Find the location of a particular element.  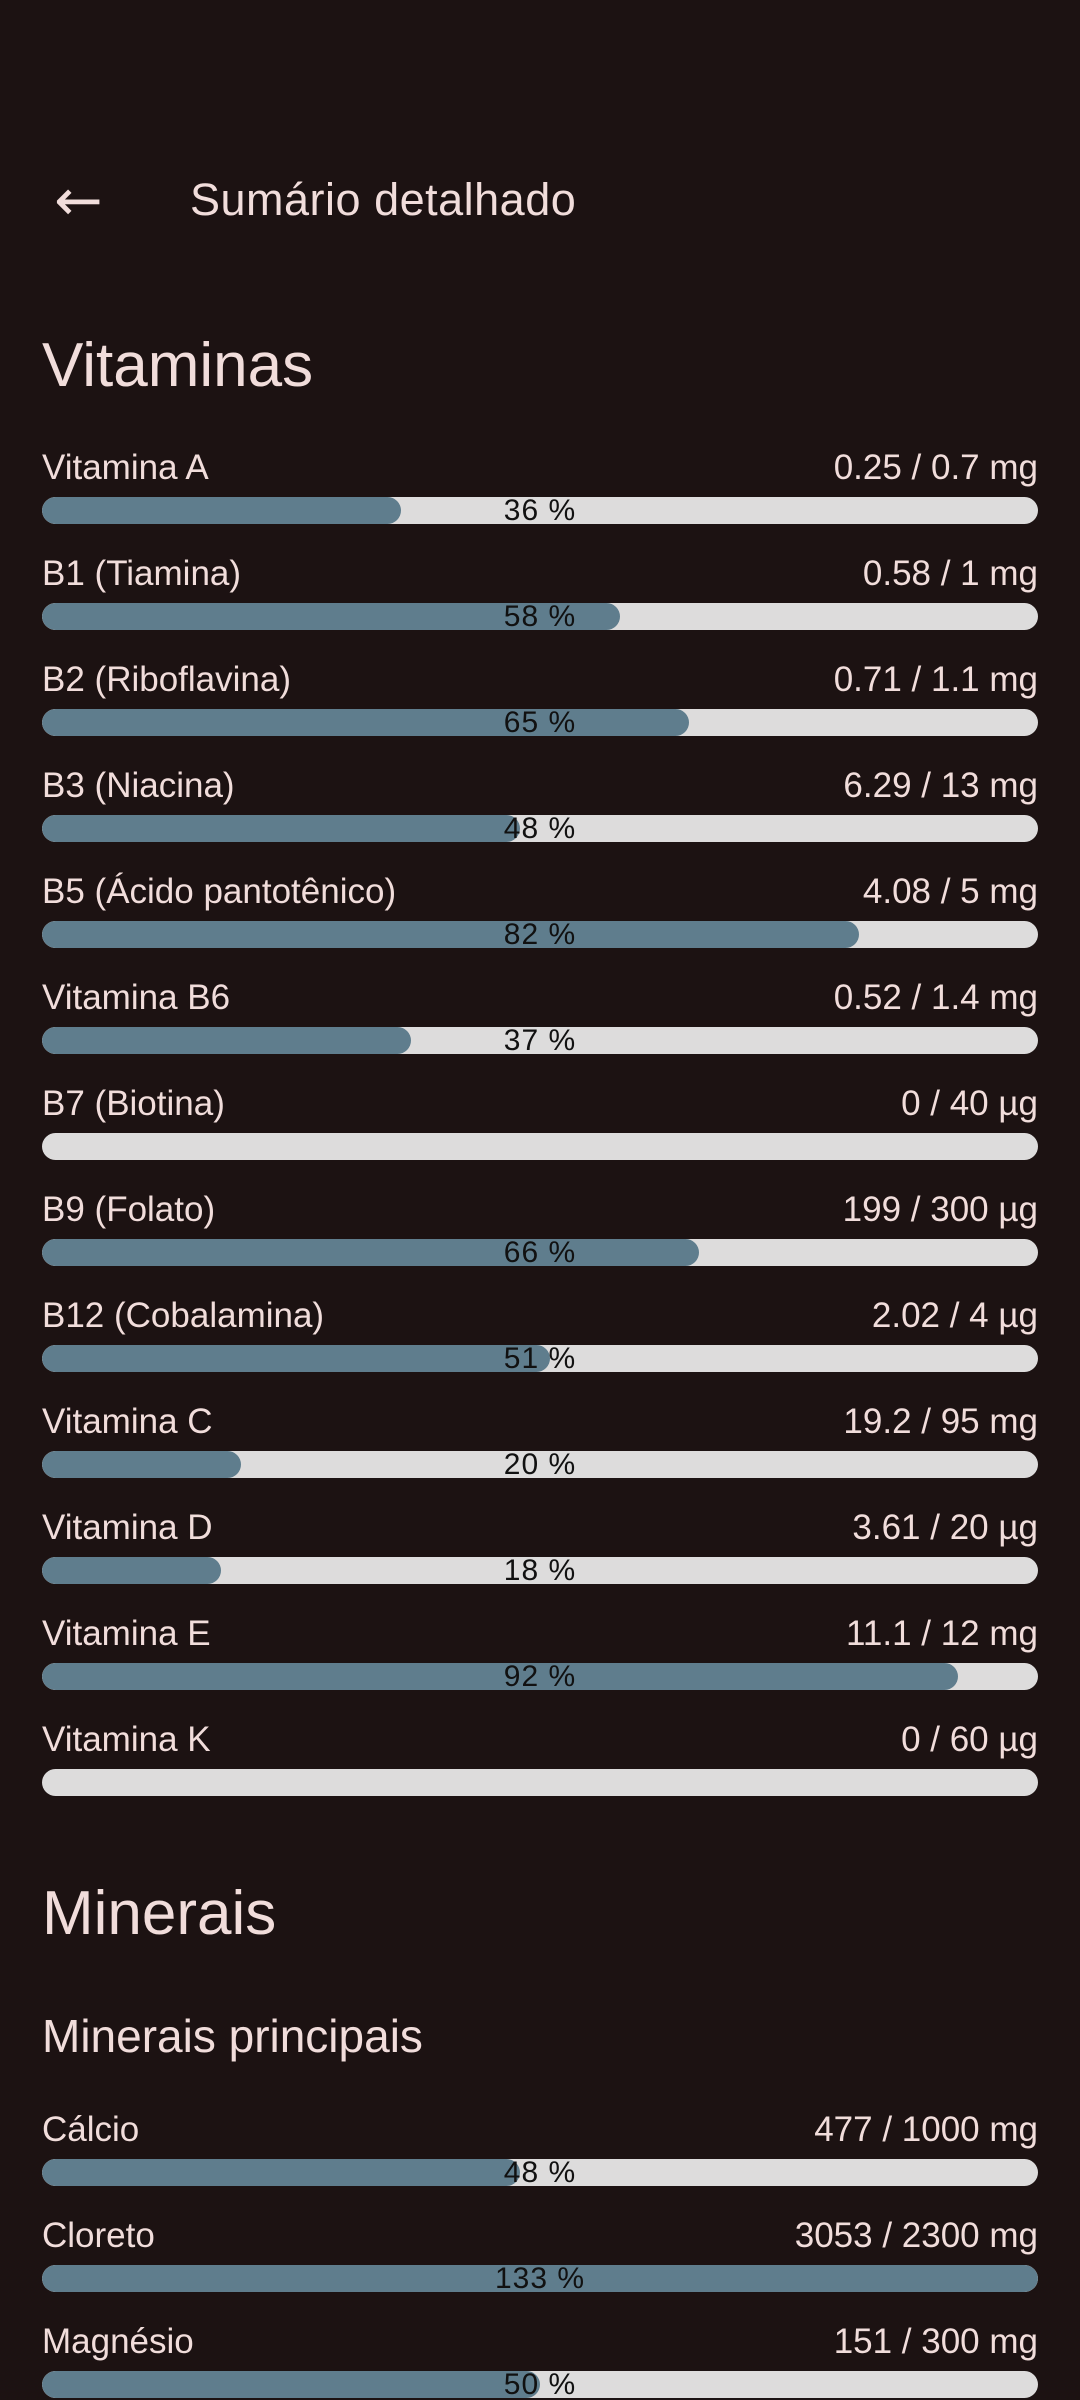

nutrient-row-header: Vitamina B6 0.52 / 1.4 mg is located at coordinates (540, 998).